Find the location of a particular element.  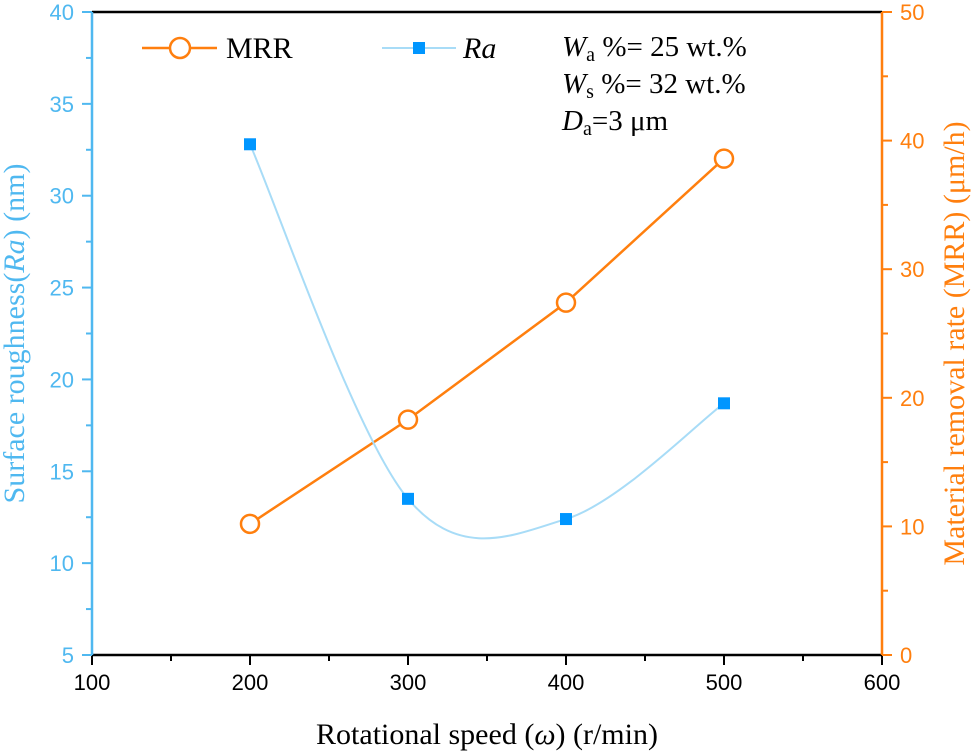

y-left-axis-label: Surface roughness(Ra) (nm) is located at coordinates (15, 334).